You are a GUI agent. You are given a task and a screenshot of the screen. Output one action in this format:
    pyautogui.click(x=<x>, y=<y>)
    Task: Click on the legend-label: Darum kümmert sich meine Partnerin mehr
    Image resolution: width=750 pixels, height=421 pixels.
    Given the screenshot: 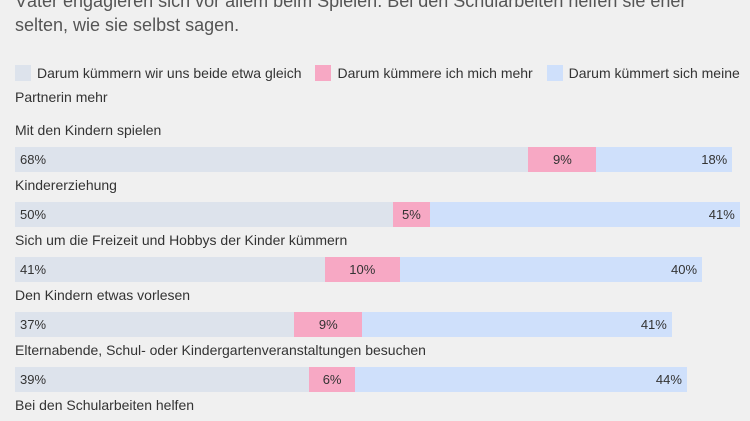 What is the action you would take?
    pyautogui.click(x=377, y=85)
    